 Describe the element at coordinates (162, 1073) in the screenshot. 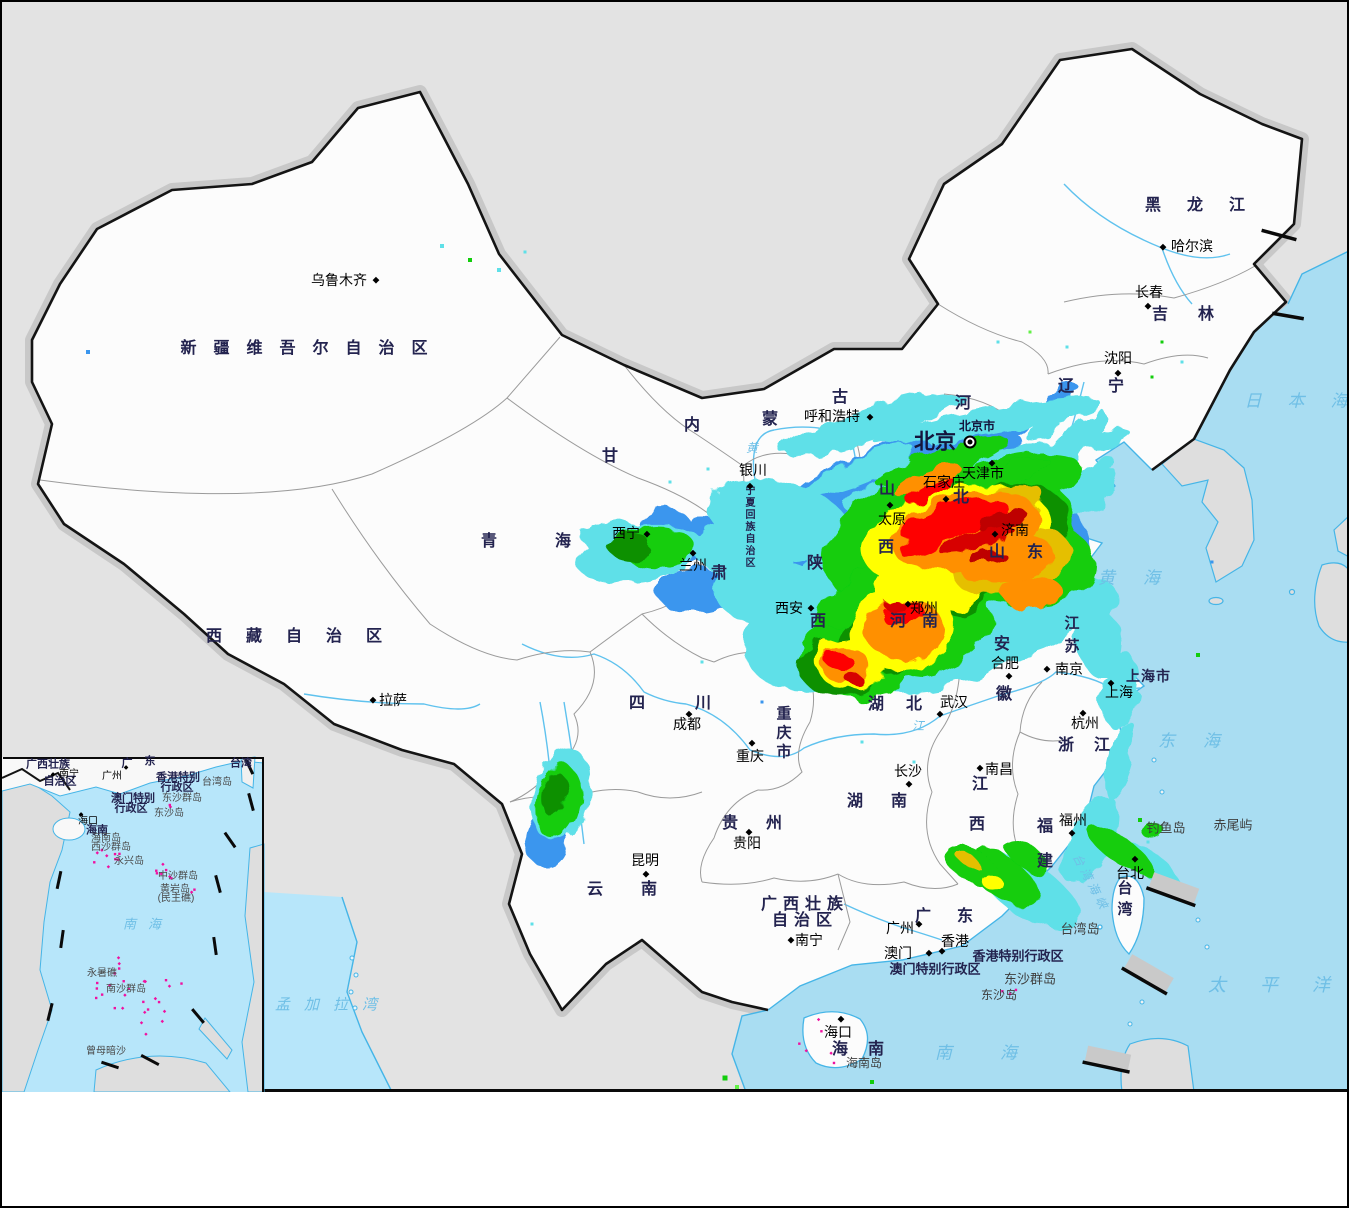

I see `inset-borneo` at that location.